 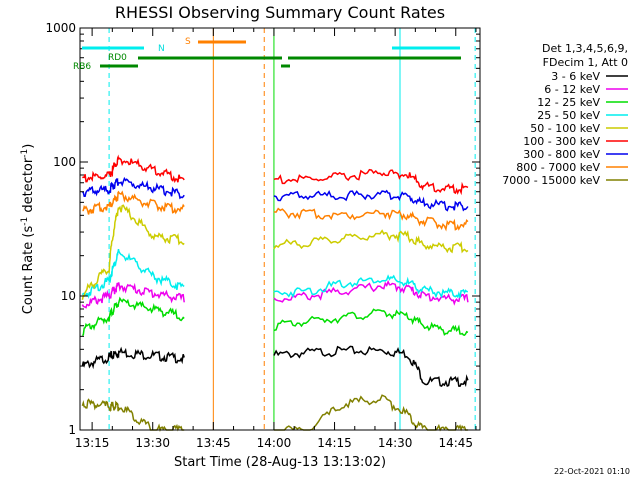 I want to click on legend-title-line-2: FDecim 1, Att 0, so click(x=585, y=62).